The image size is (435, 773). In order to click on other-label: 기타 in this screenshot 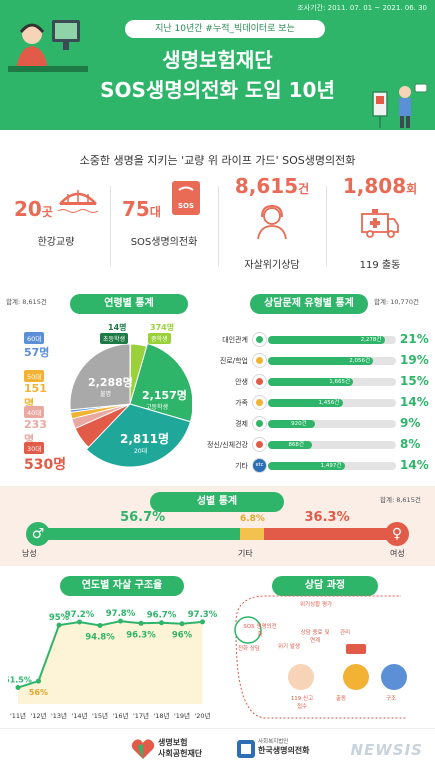, I will do `click(245, 553)`.